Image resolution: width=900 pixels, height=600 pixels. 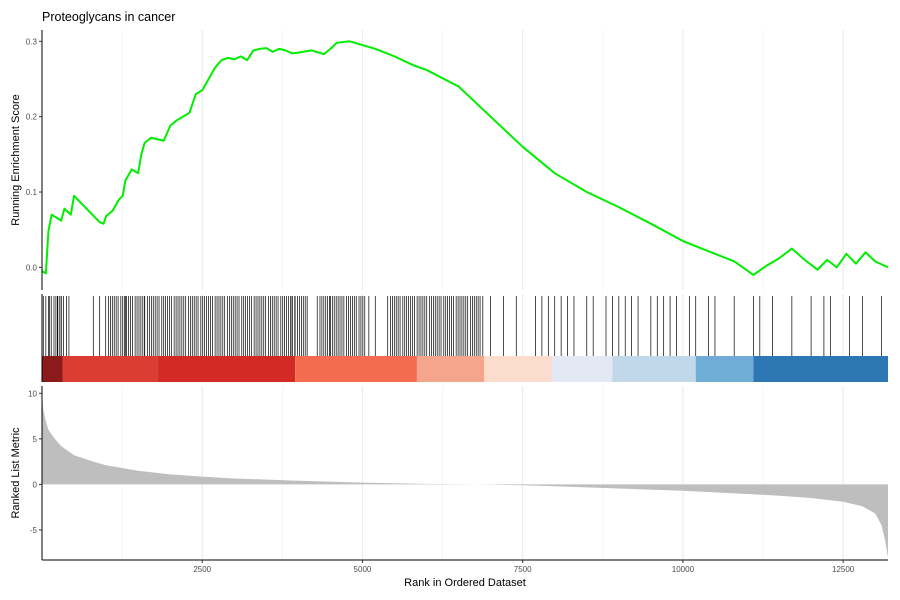 What do you see at coordinates (202, 569) in the screenshot?
I see `x-tick-label: 2500` at bounding box center [202, 569].